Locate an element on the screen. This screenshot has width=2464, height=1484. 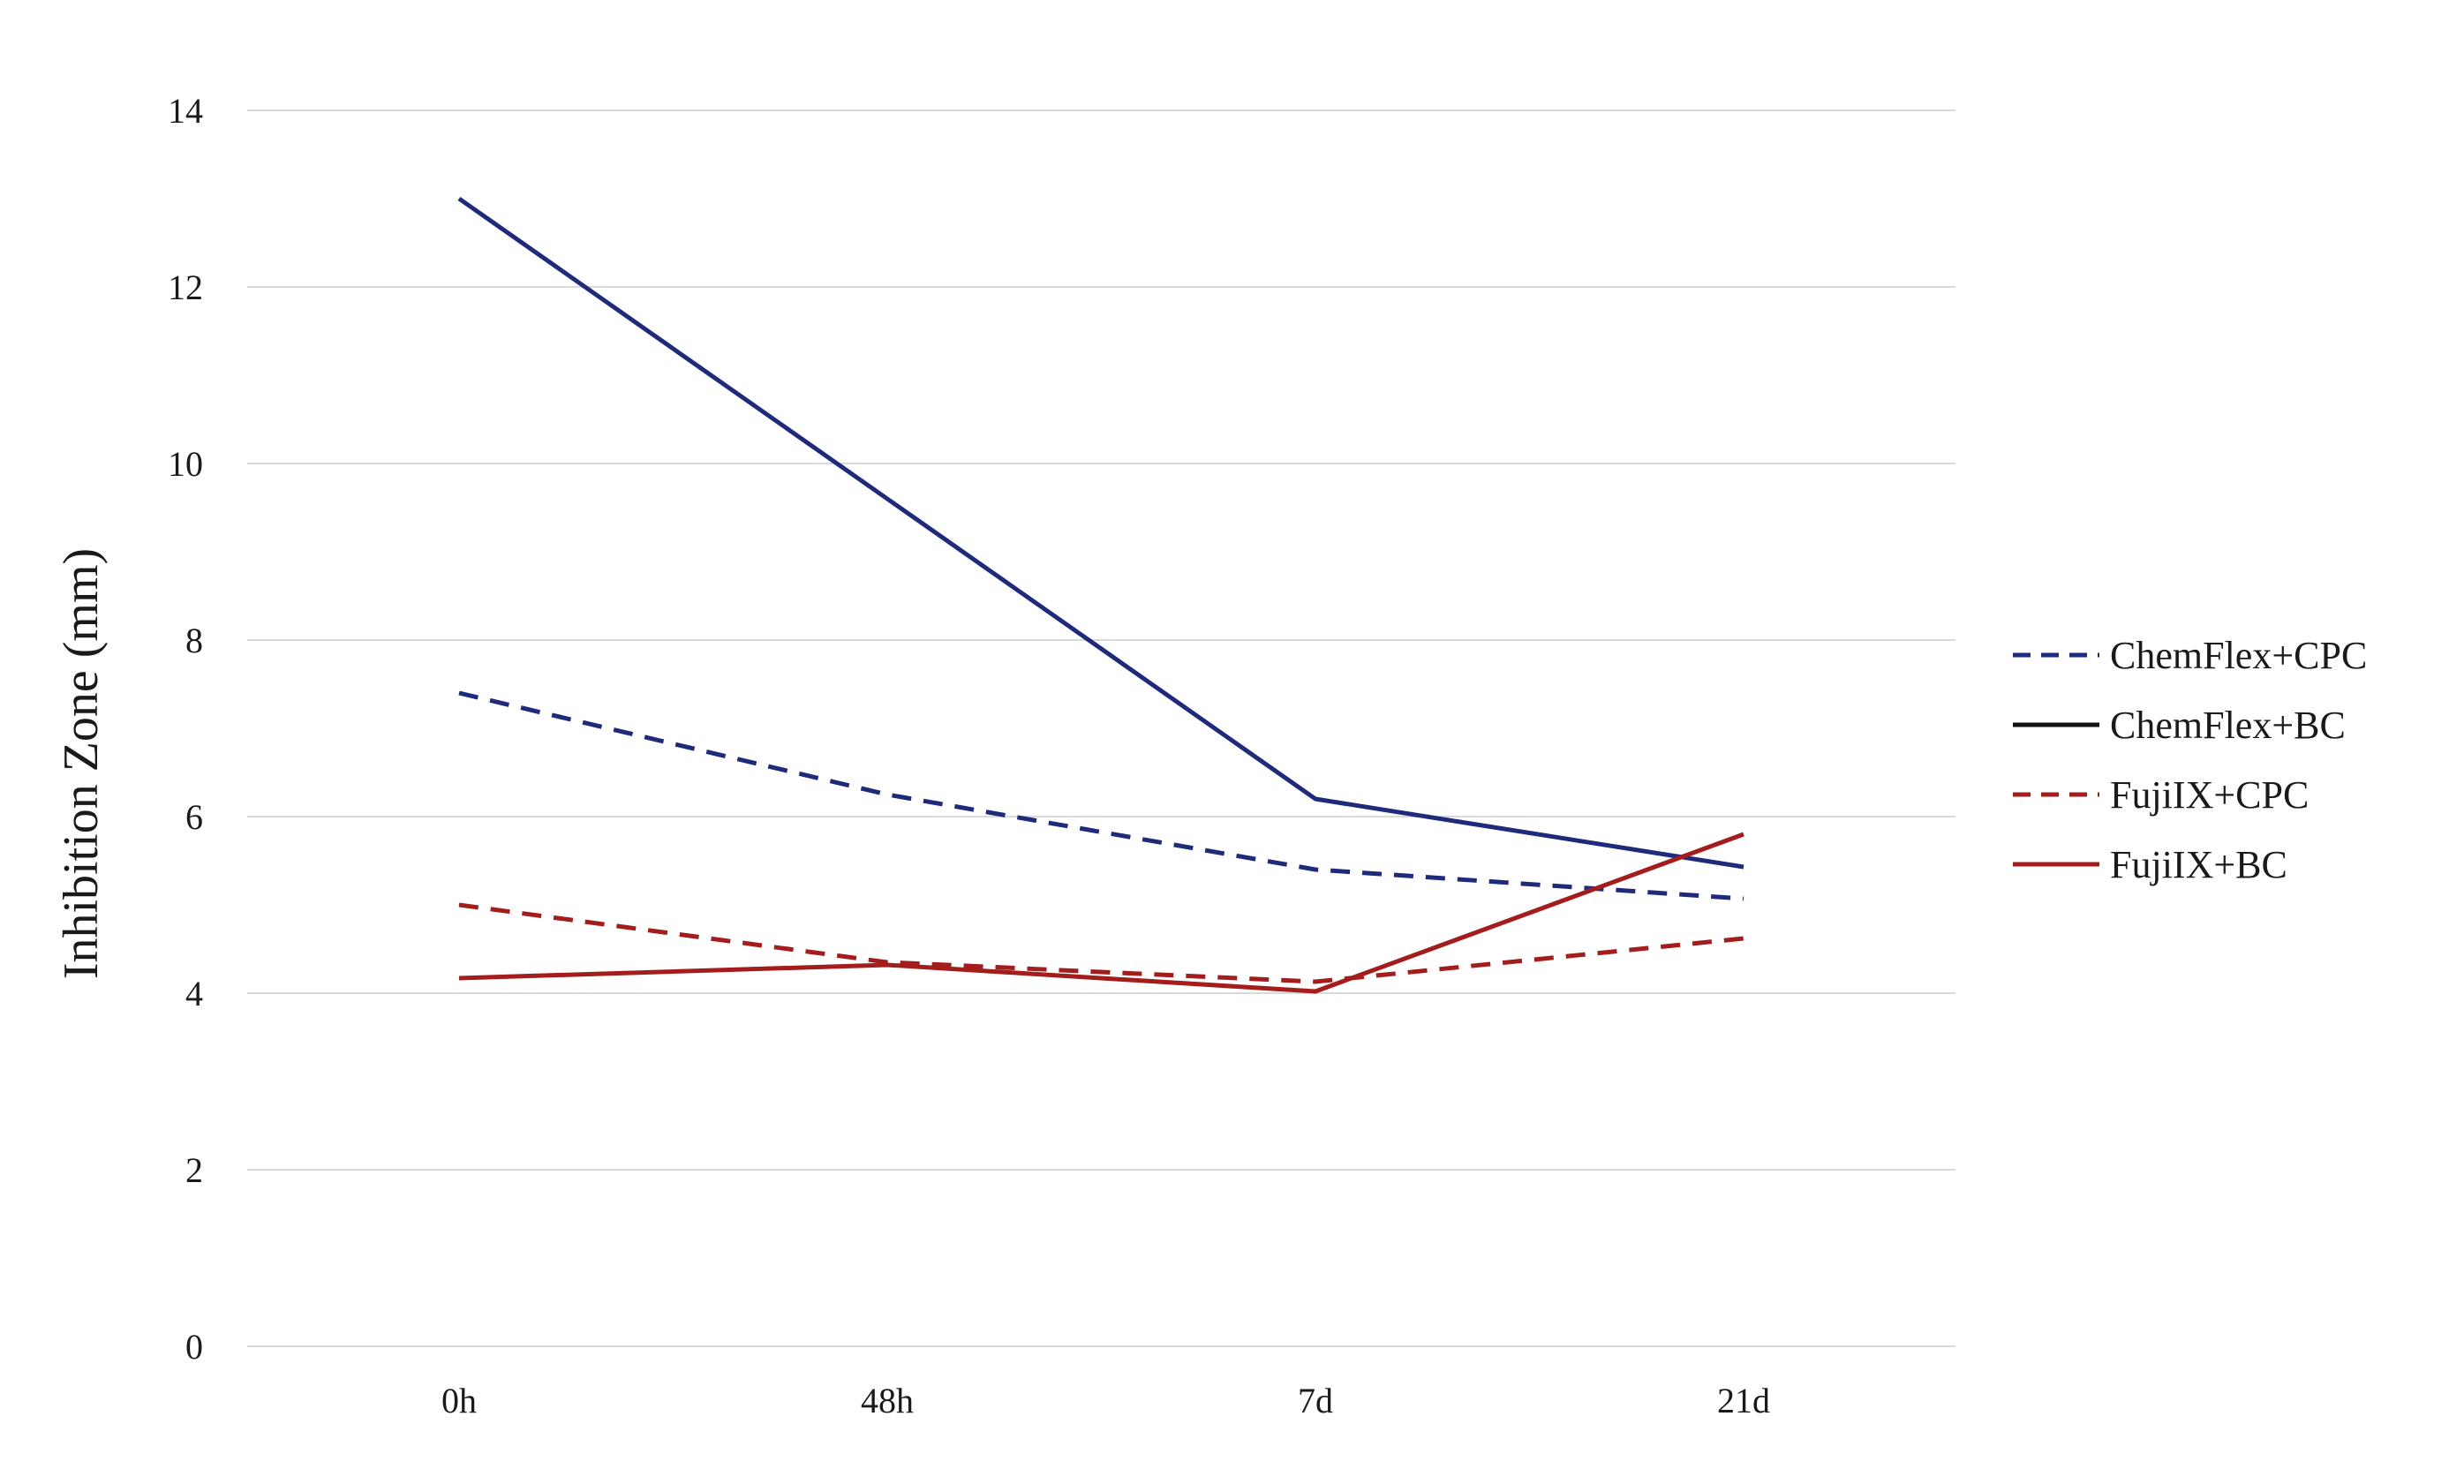
series-line-chemflex-cpc is located at coordinates (1101, 795).